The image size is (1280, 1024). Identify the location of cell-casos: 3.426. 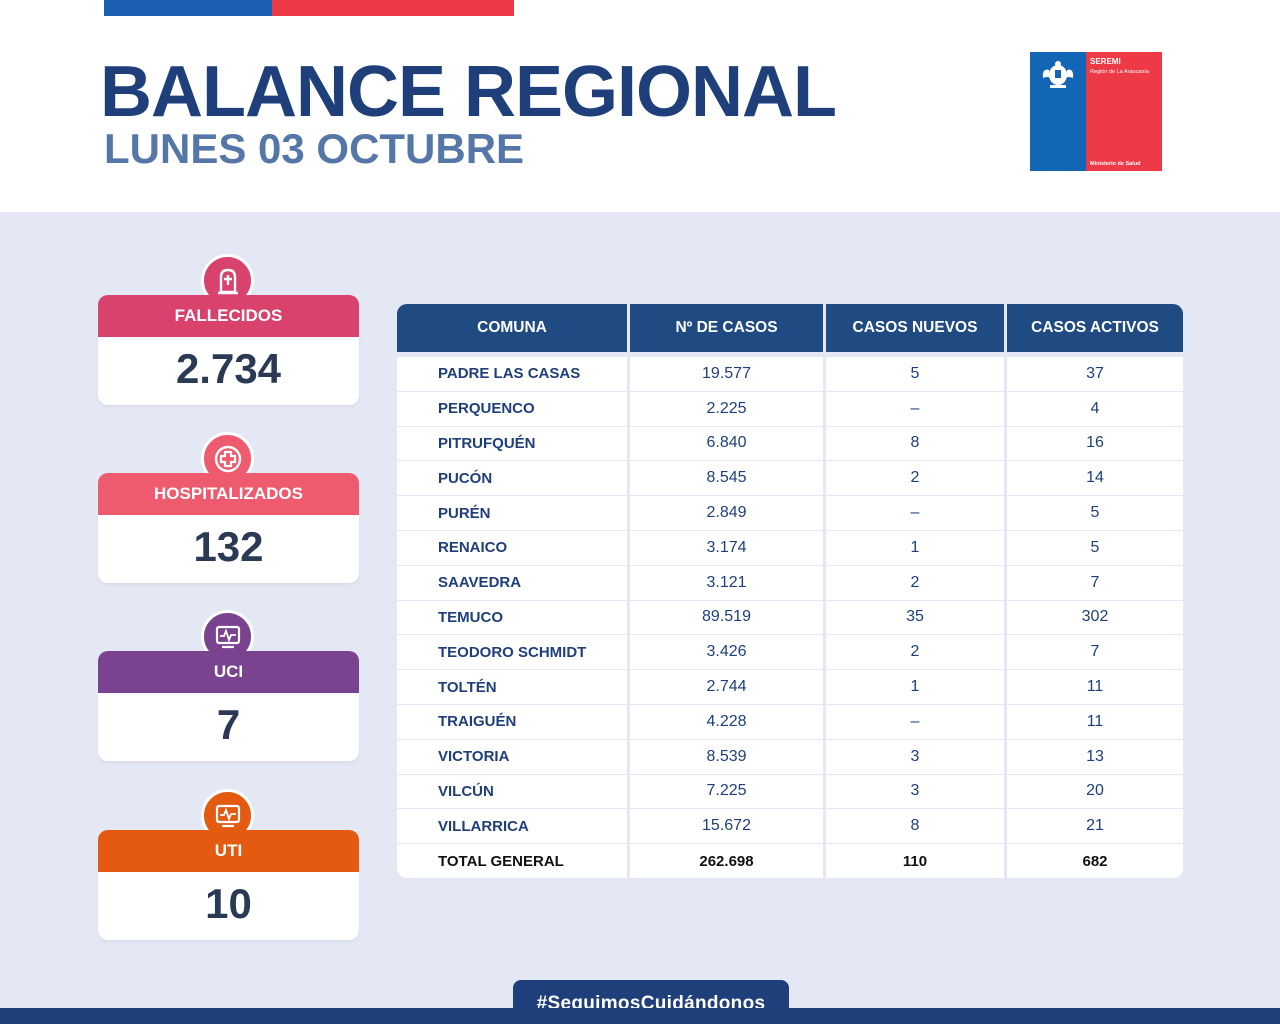
(726, 652).